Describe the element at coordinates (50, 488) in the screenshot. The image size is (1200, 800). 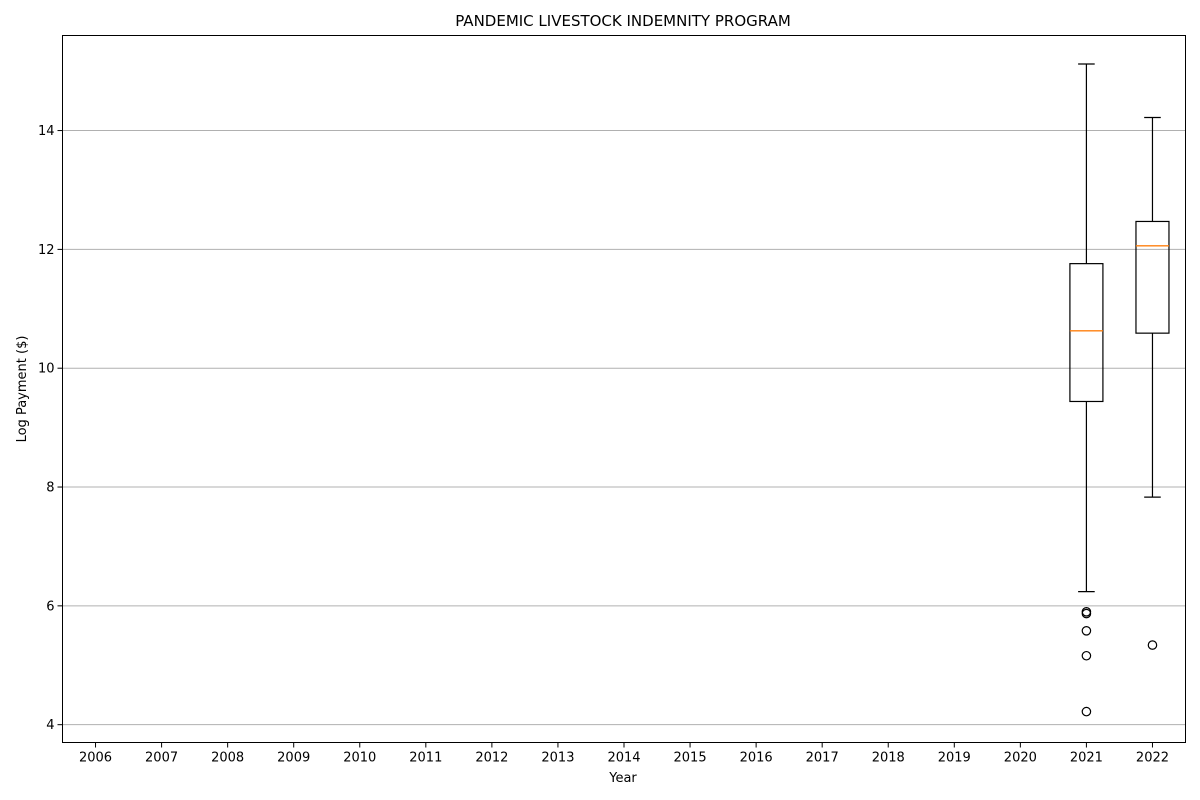
I see `y-tick-label: 8` at that location.